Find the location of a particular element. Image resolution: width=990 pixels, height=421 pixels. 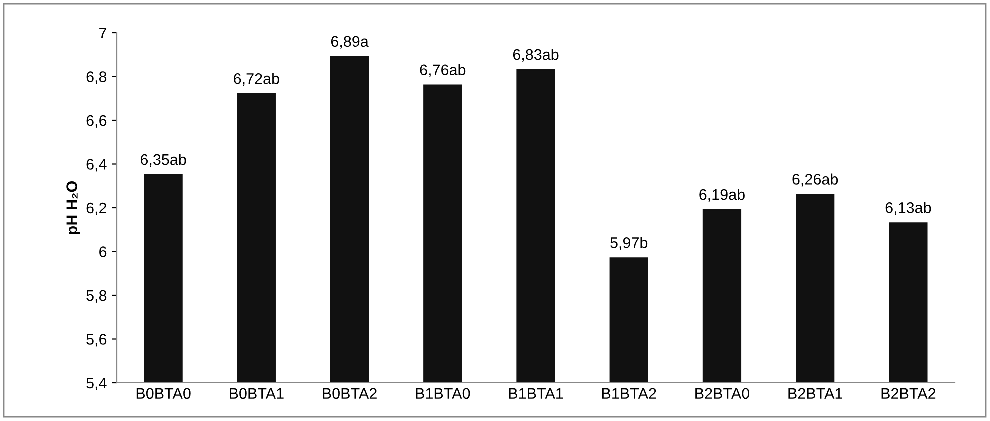

x-tick-label: B0BTA1 is located at coordinates (257, 394).